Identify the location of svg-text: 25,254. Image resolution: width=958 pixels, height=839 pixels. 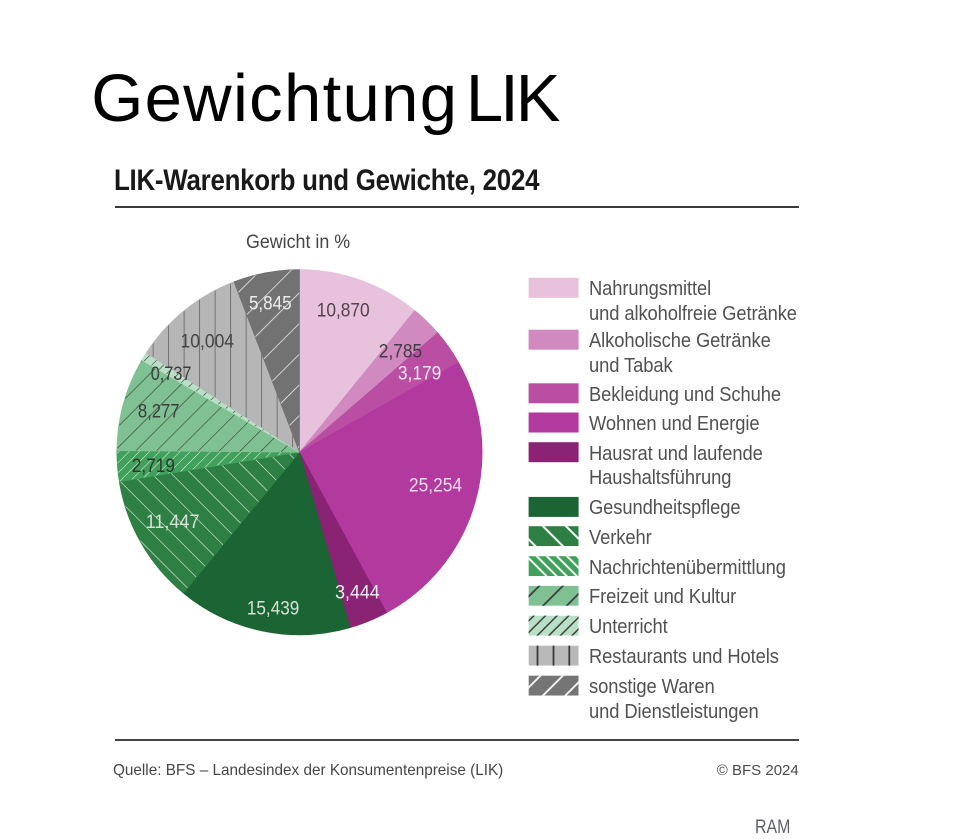
(435, 486).